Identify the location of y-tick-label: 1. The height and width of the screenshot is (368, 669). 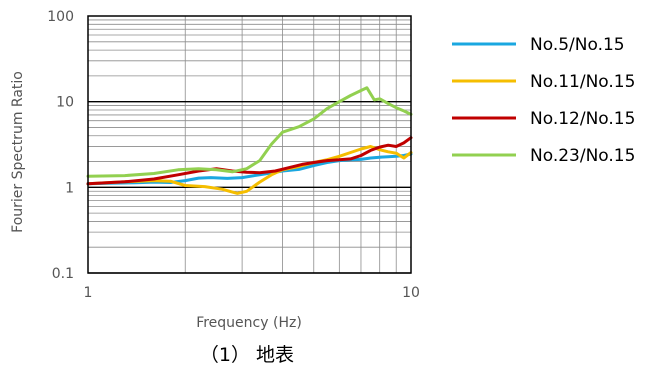
(69, 188).